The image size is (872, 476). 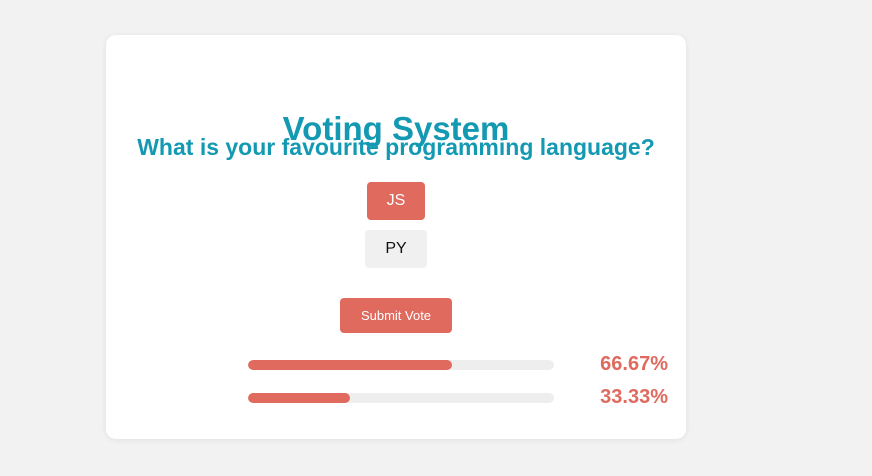 I want to click on page-title: Voting System, so click(x=396, y=128).